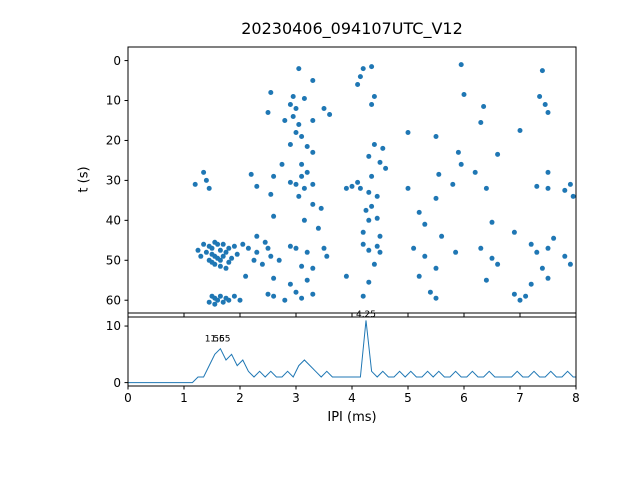  Describe the element at coordinates (220, 340) in the screenshot. I see `peak-annotation: 1.65` at that location.